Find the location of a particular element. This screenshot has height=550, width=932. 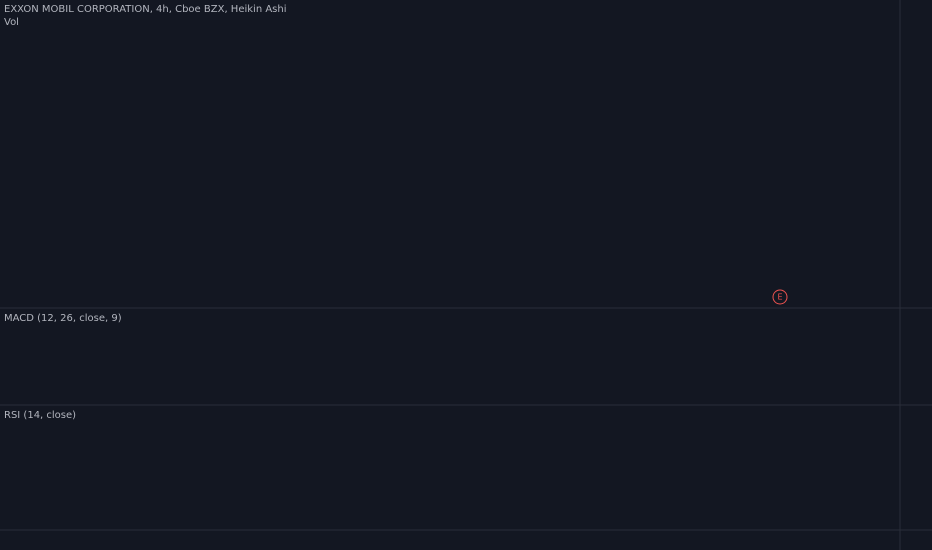

macd-title: MACD (12, 26, close, 9) is located at coordinates (63, 318).